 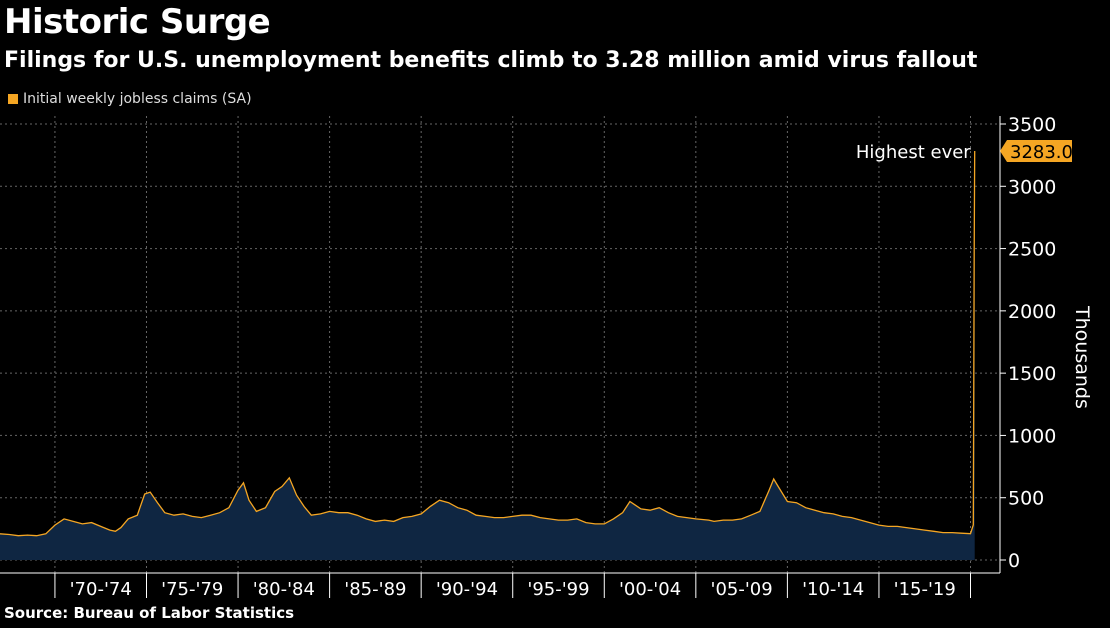 I want to click on x-tick-label: '10-'14, so click(x=833, y=589).